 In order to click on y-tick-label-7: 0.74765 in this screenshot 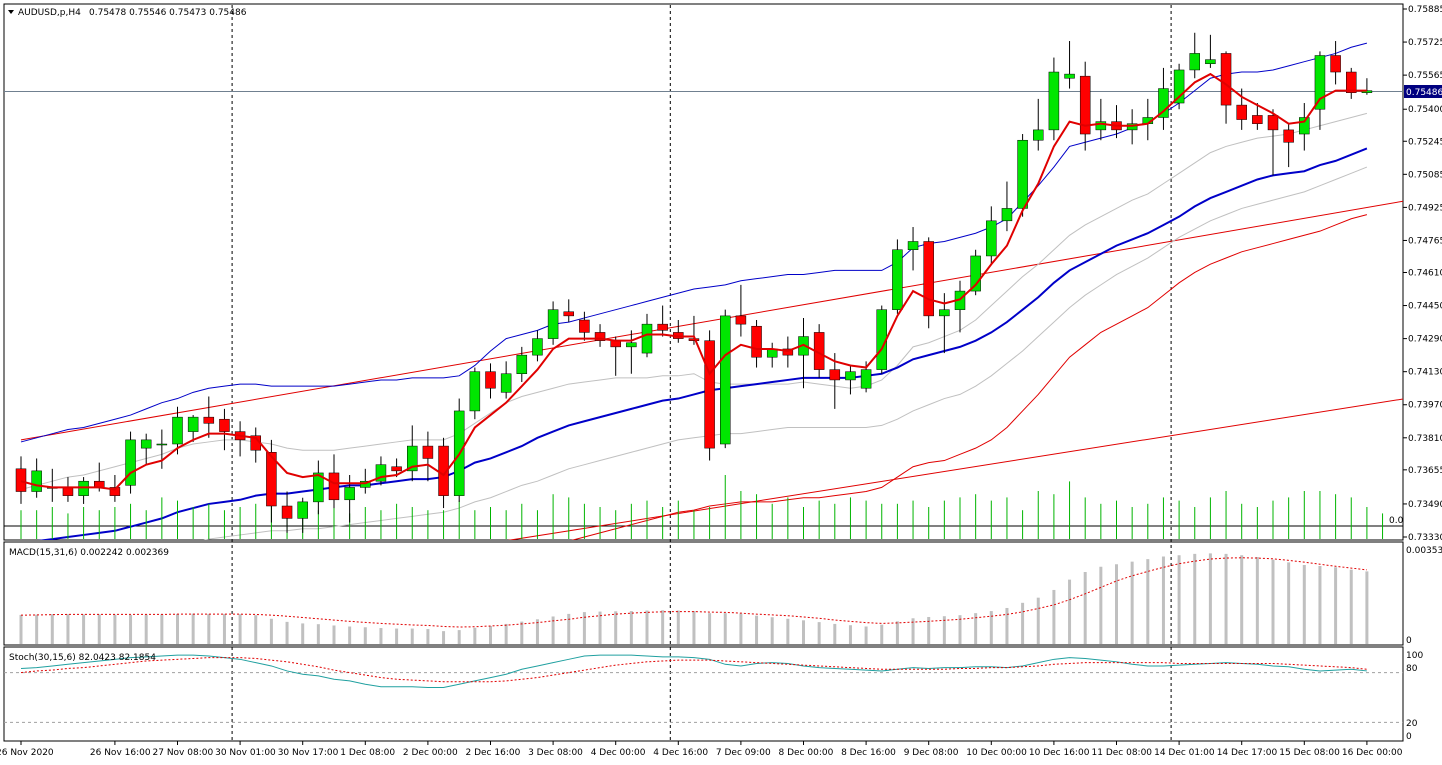, I will do `click(1425, 241)`.